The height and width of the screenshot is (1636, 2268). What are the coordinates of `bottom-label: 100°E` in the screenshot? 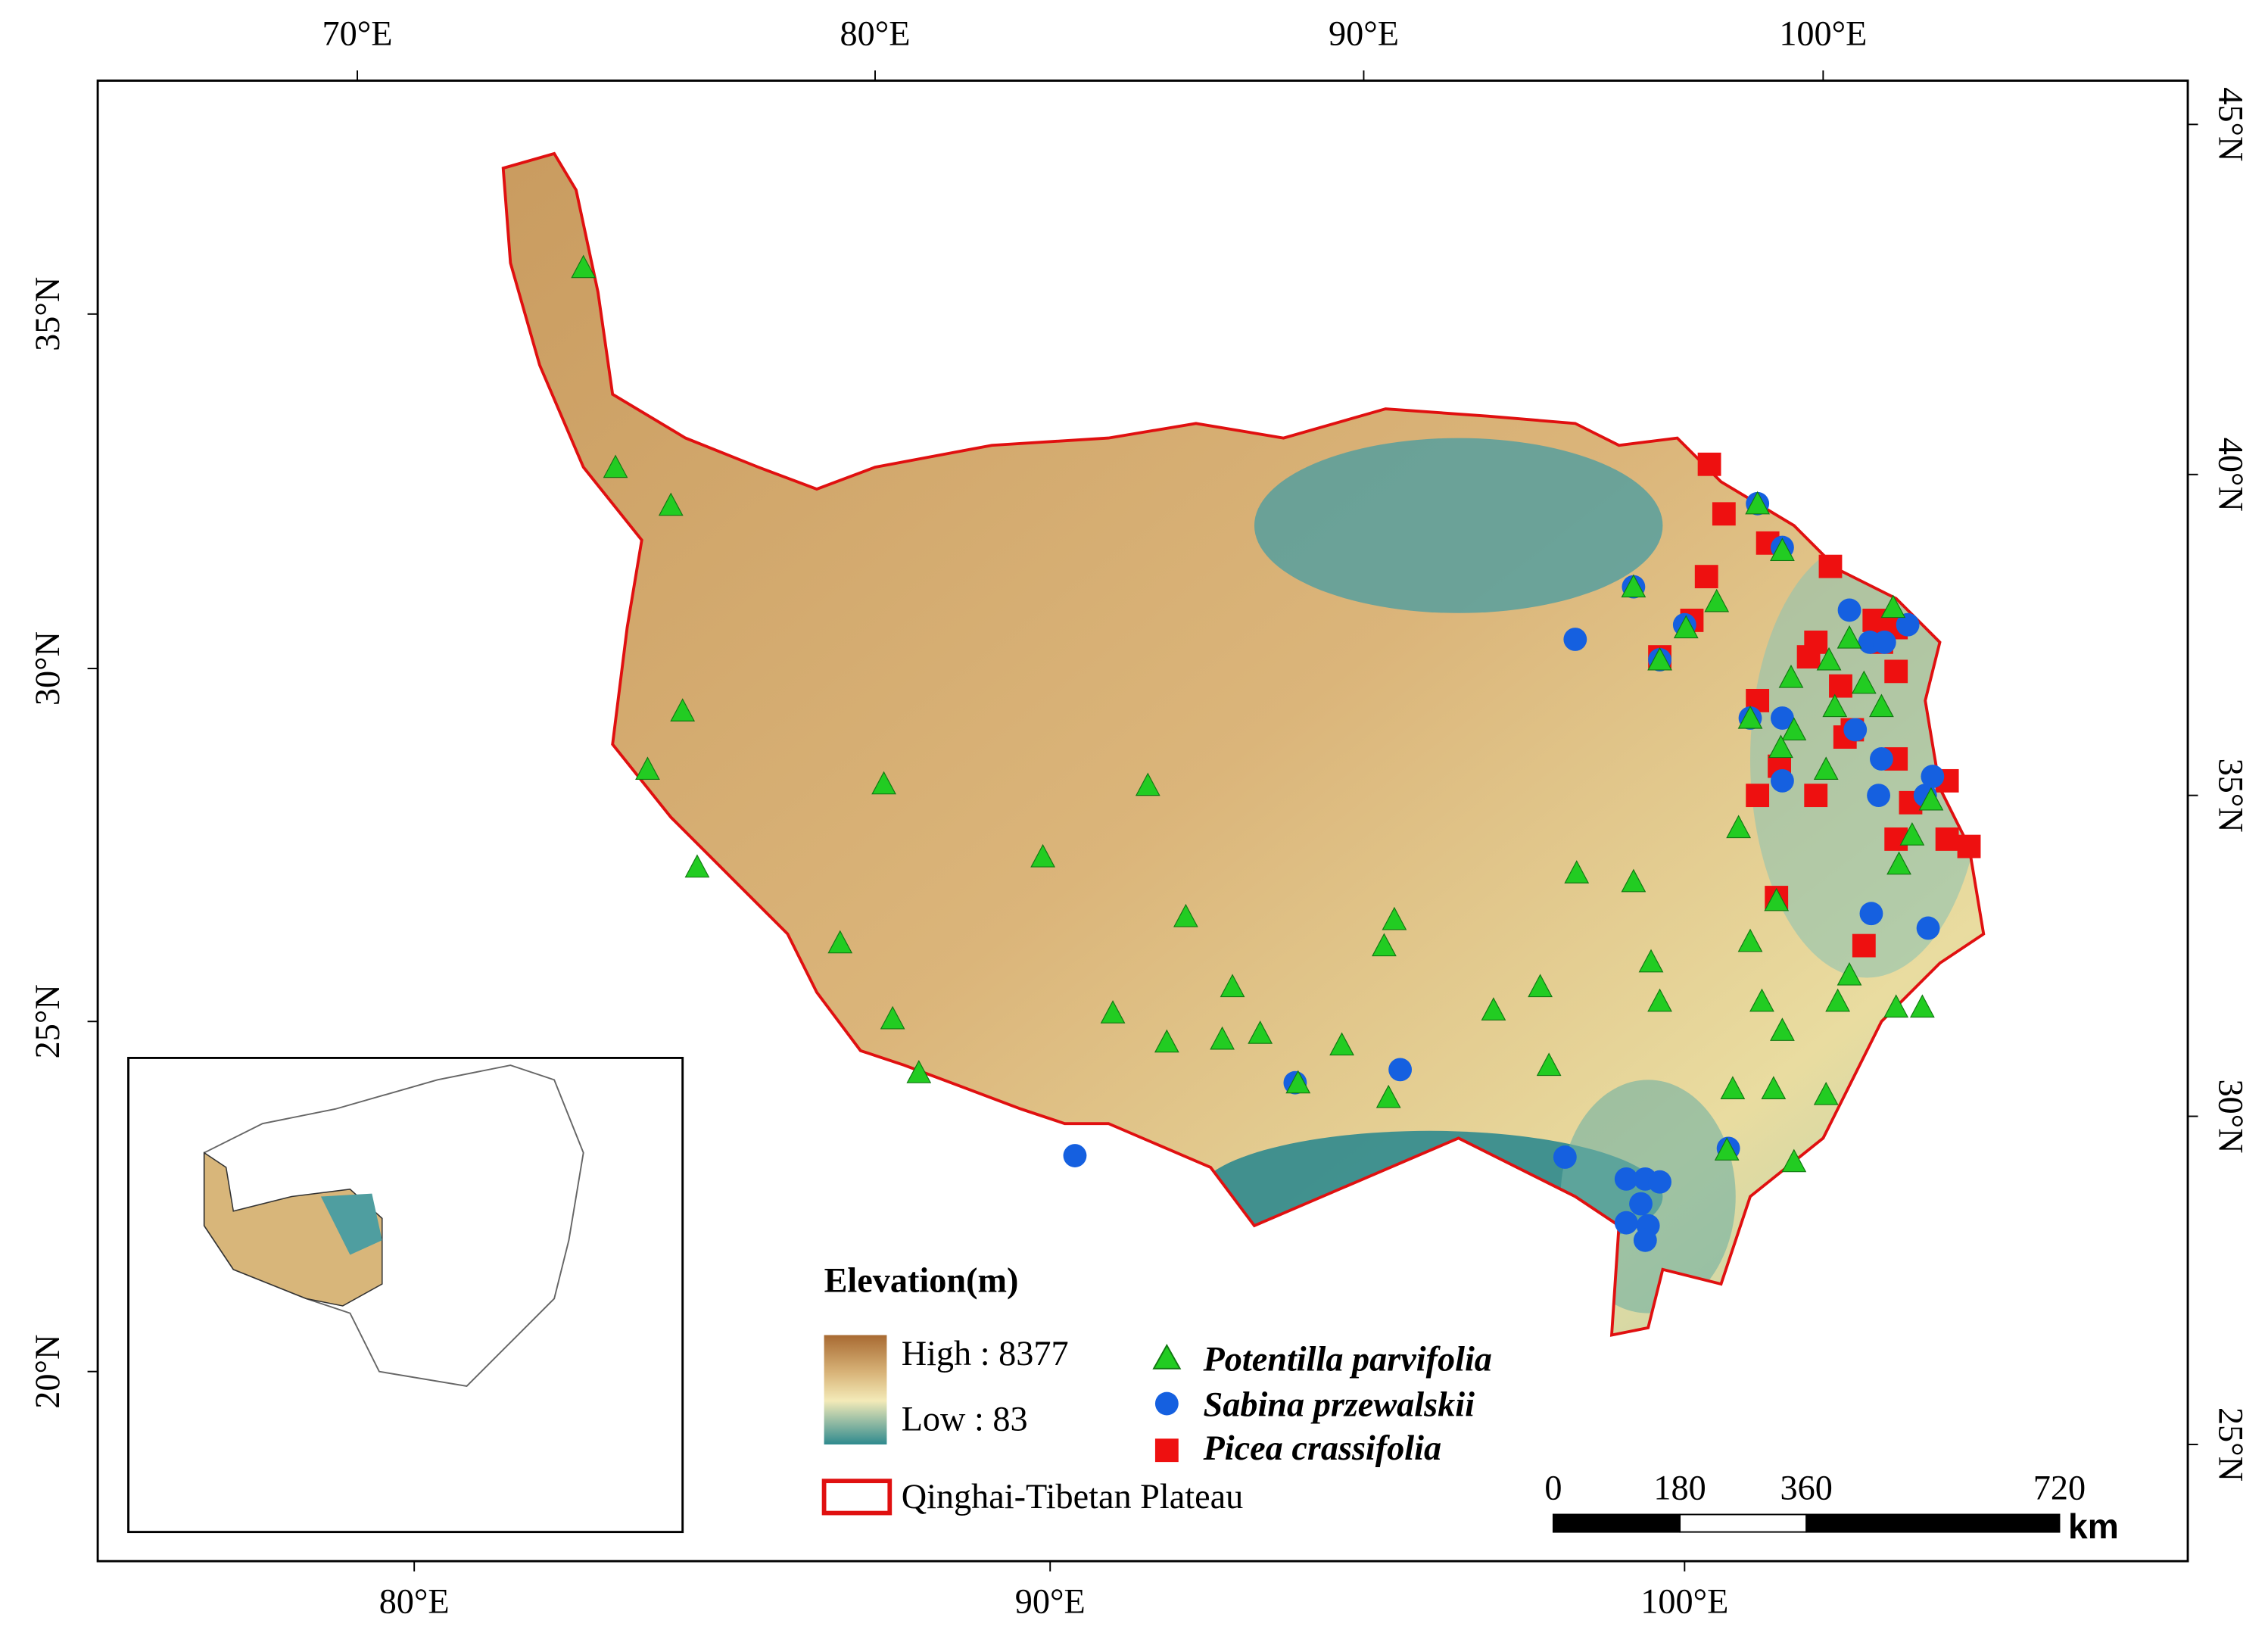 It's located at (1684, 1602).